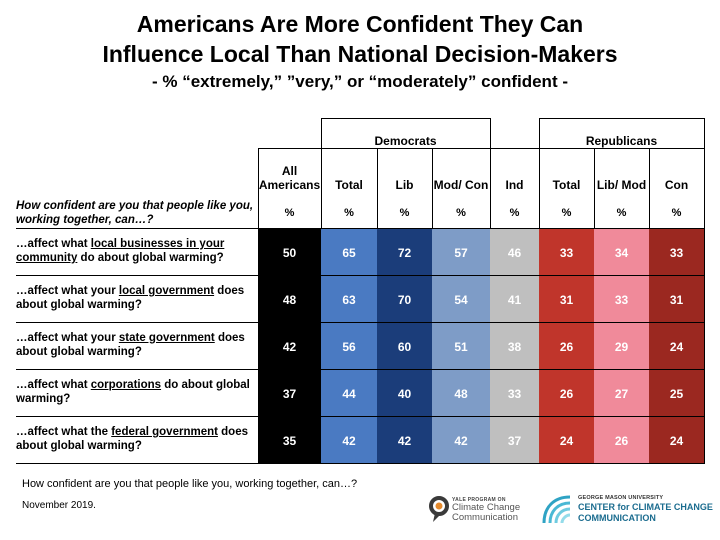 This screenshot has height=540, width=720. Describe the element at coordinates (556, 509) in the screenshot. I see `wave-icon` at that location.